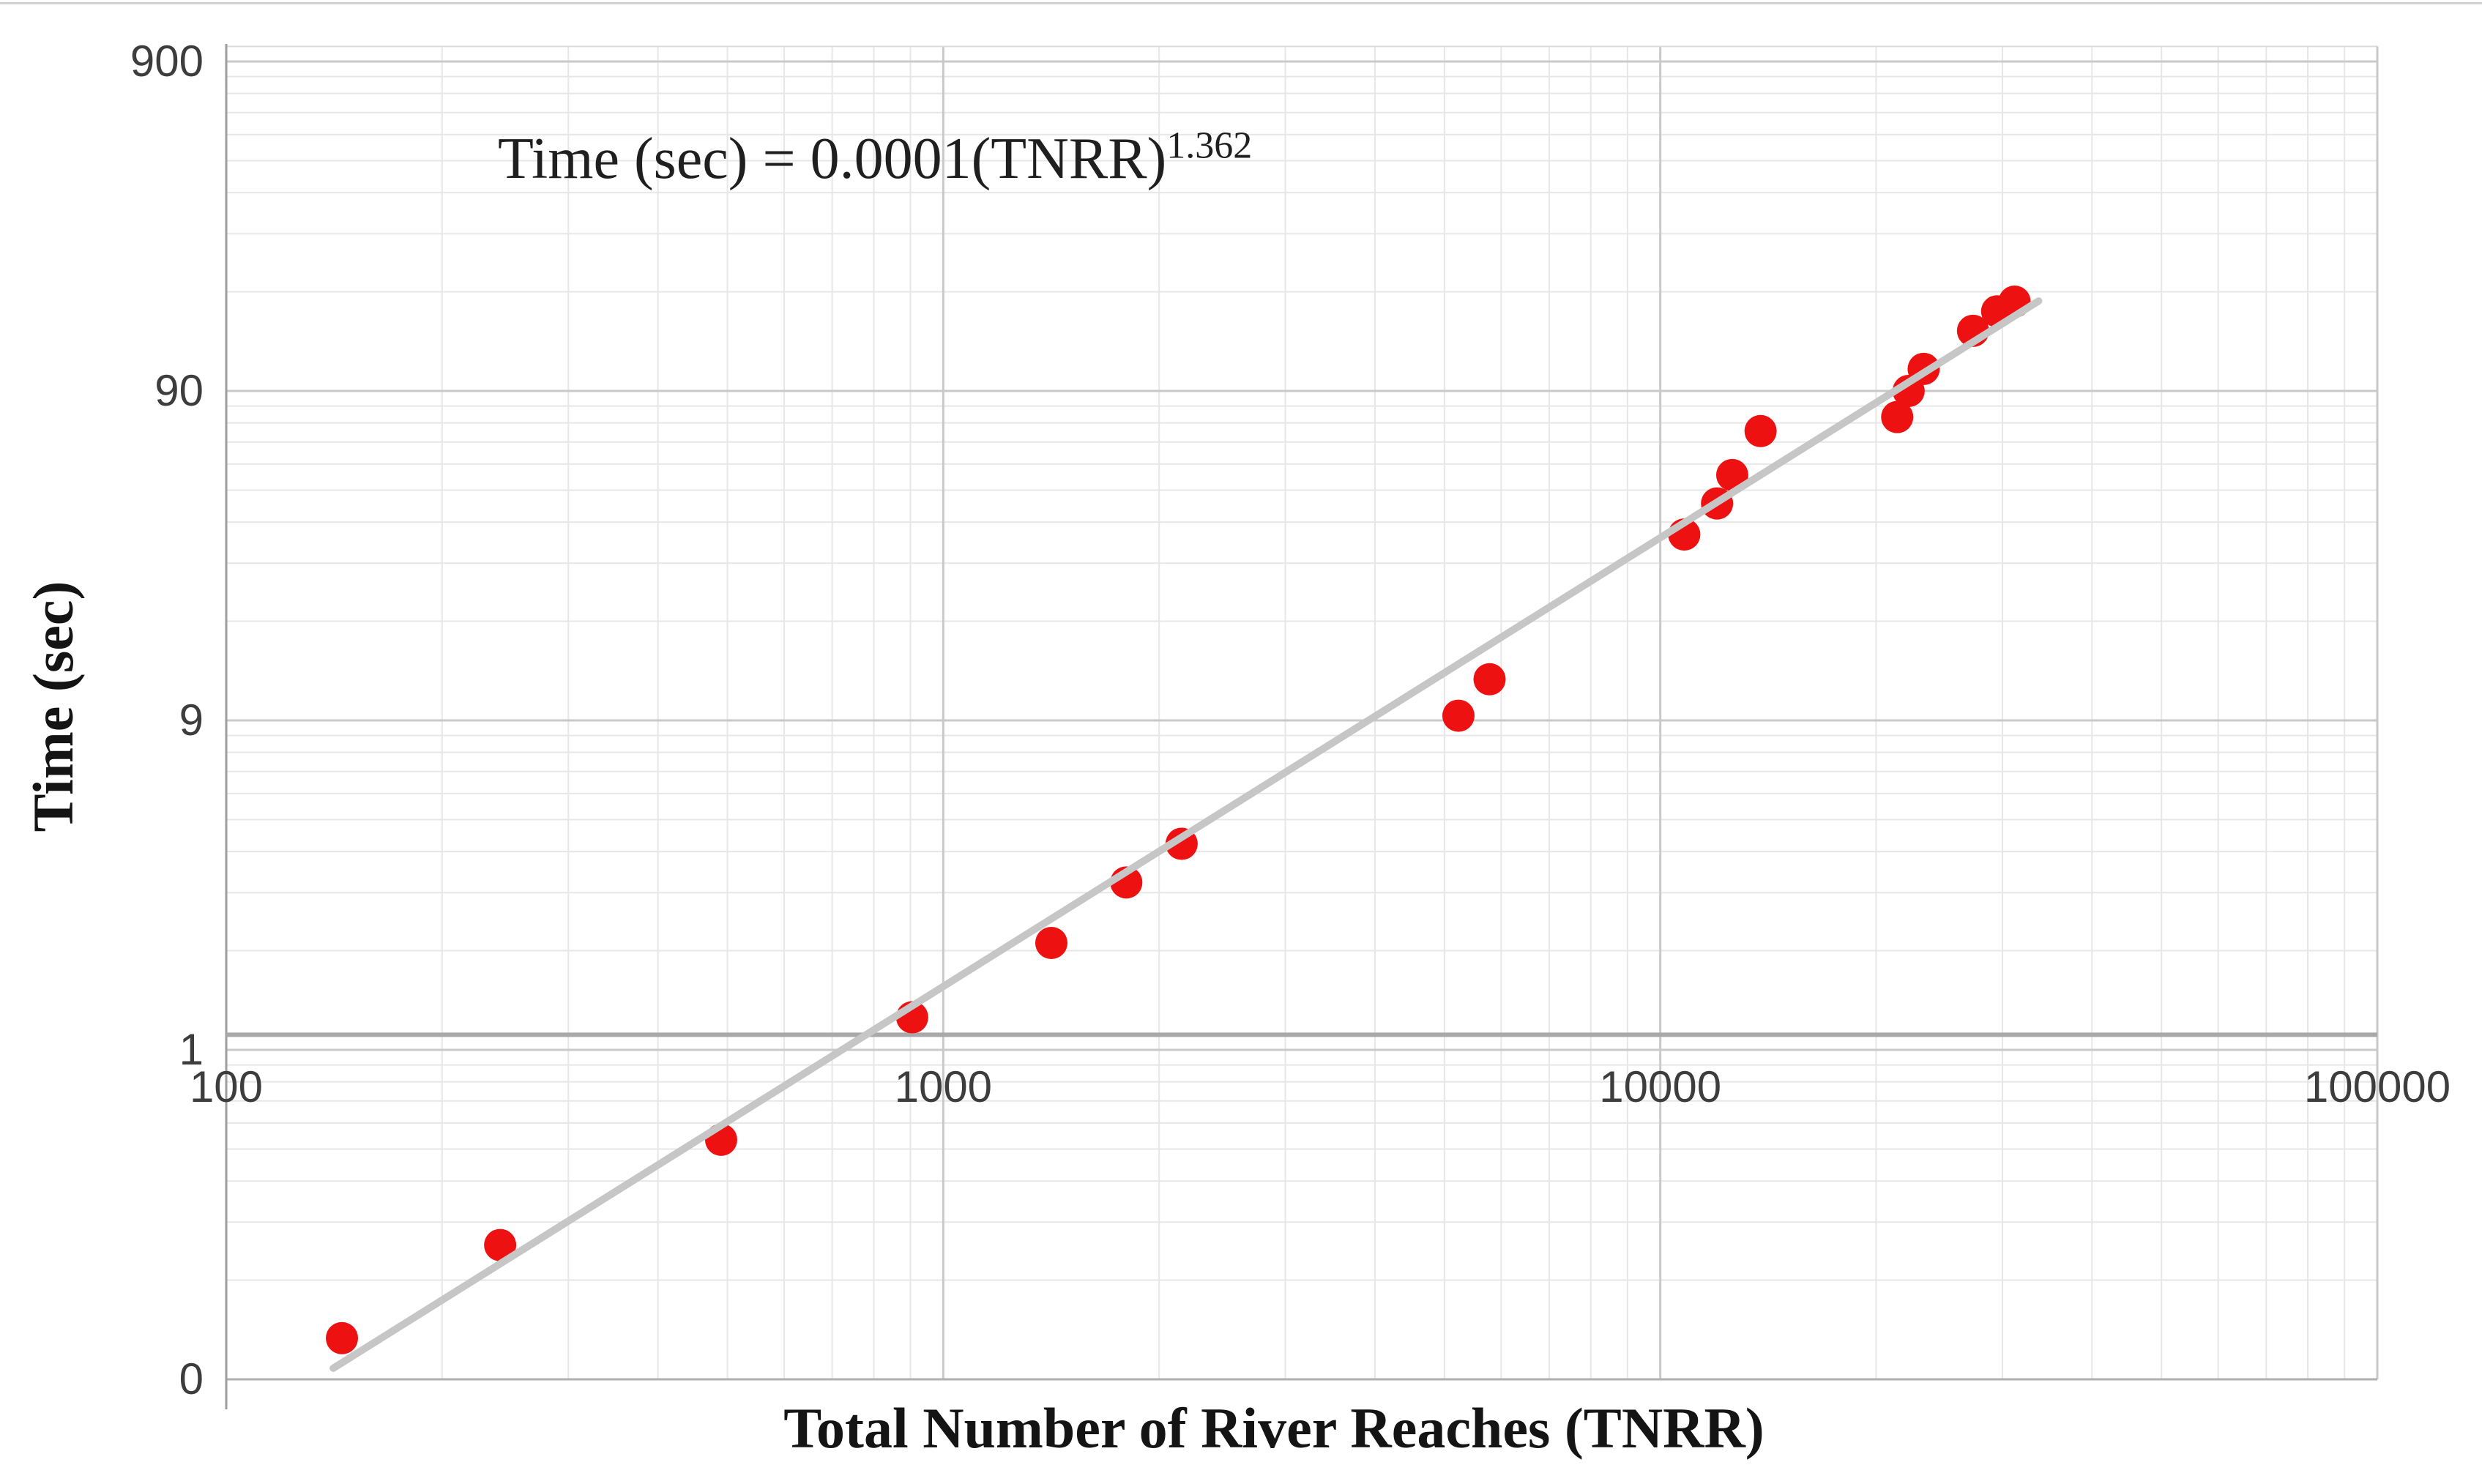 This screenshot has height=1484, width=2482. I want to click on trendline-equation-base: Time (sec) = 0.0001(TNRR), so click(832, 159).